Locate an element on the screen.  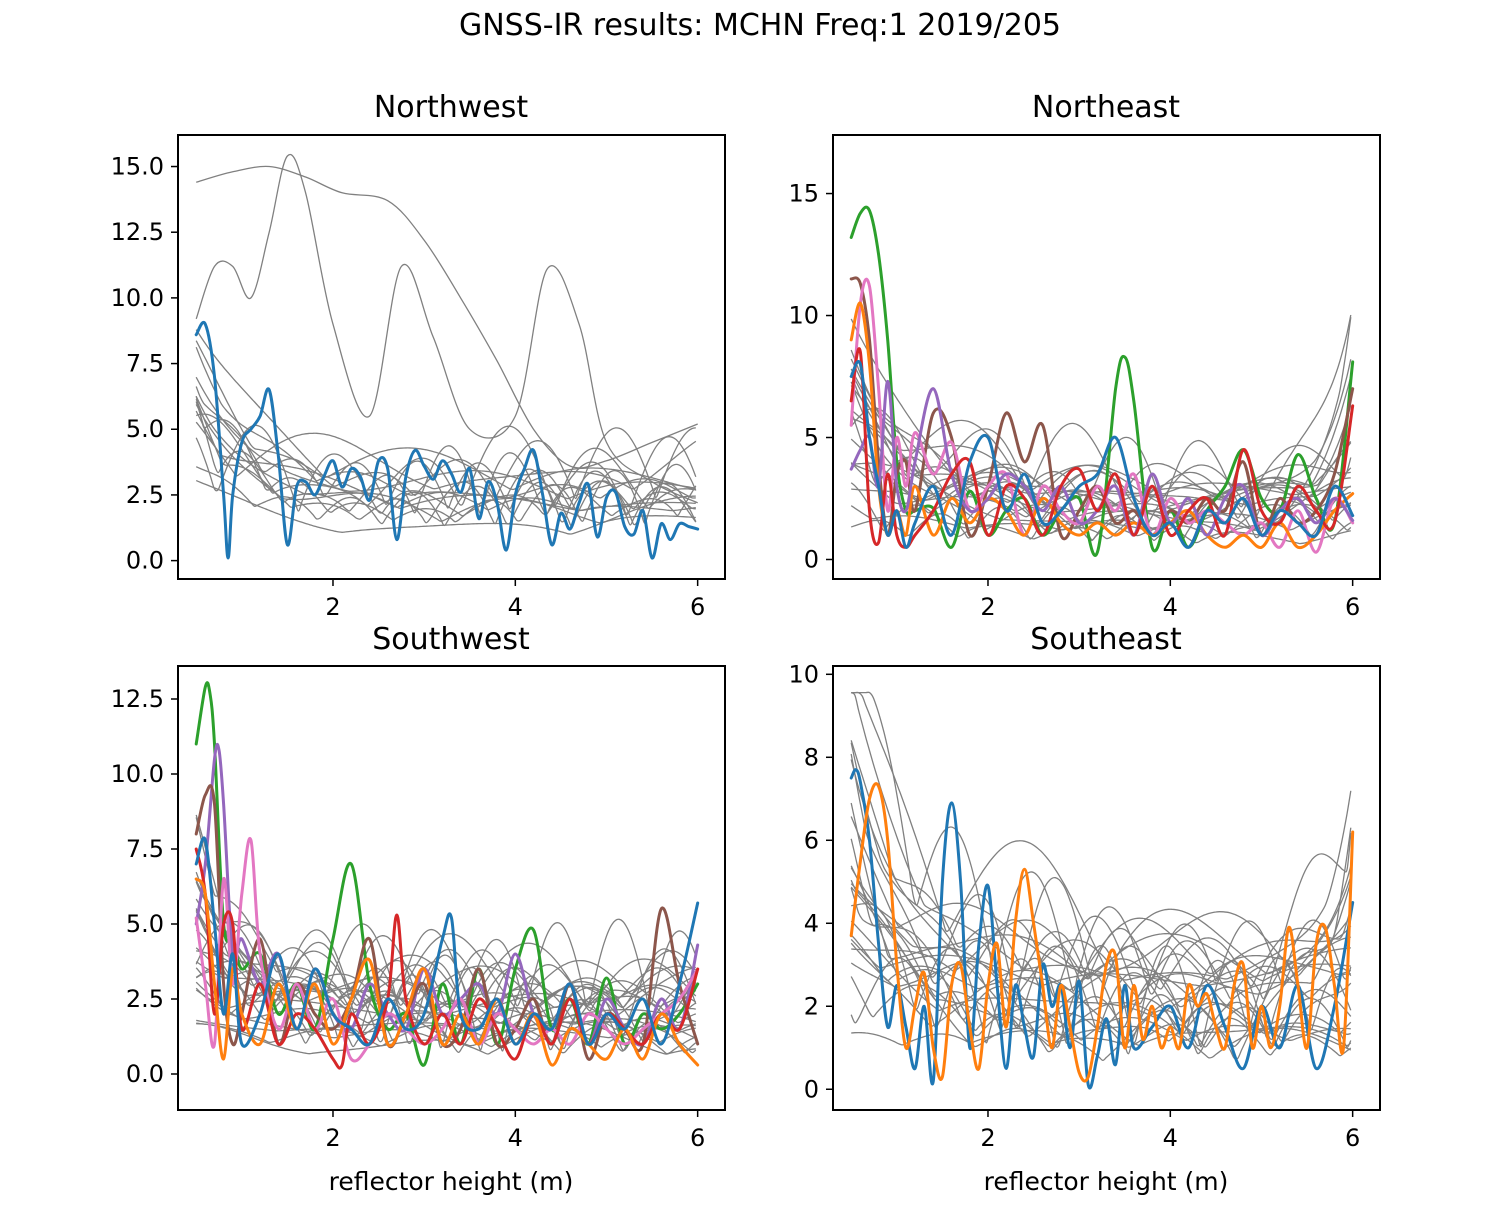
y-tick-label: 2 is located at coordinates (811, 1006).